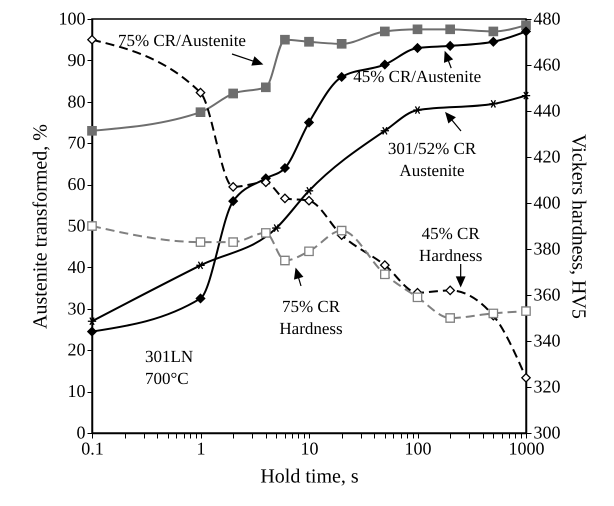 The height and width of the screenshot is (506, 614). I want to click on y-axis-title: Austenite transformed, %, so click(41, 226).